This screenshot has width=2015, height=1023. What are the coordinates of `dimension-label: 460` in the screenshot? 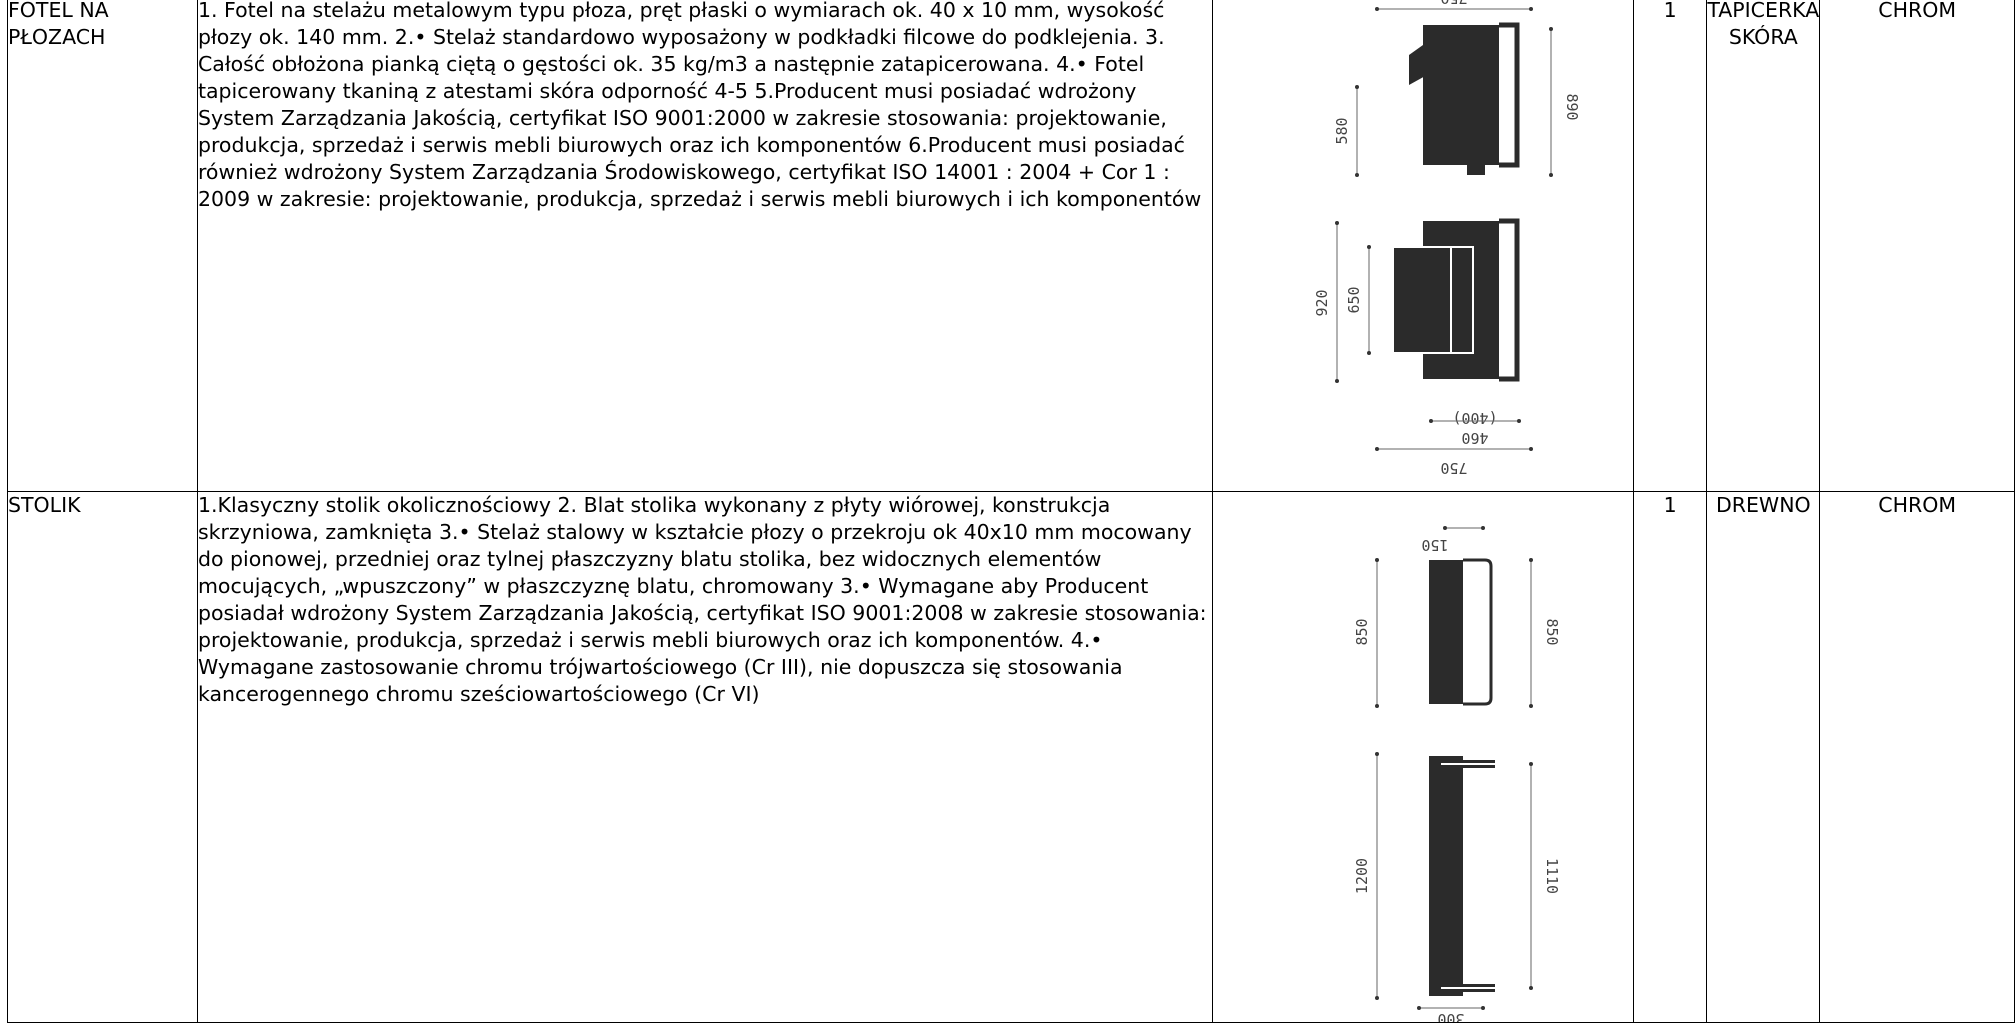 It's located at (1474, 438).